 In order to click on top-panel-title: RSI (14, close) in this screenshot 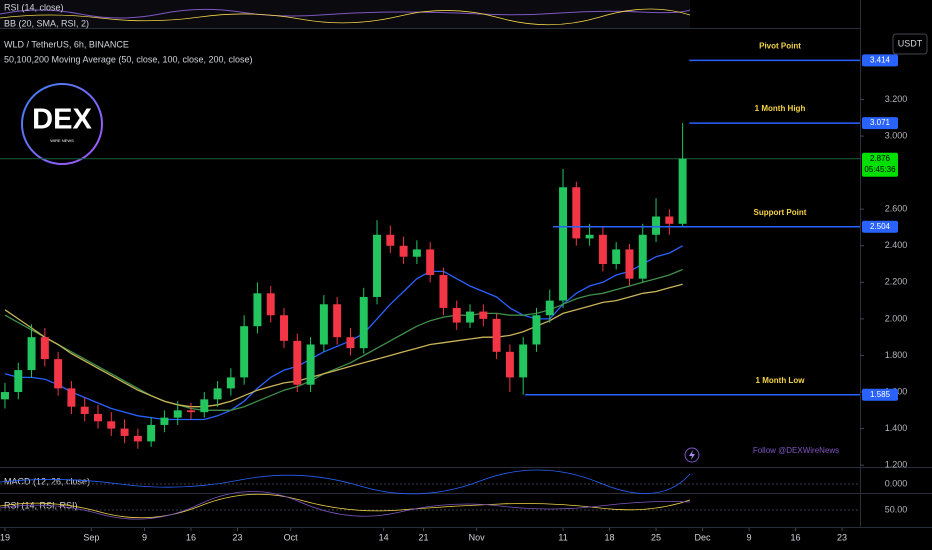, I will do `click(34, 7)`.